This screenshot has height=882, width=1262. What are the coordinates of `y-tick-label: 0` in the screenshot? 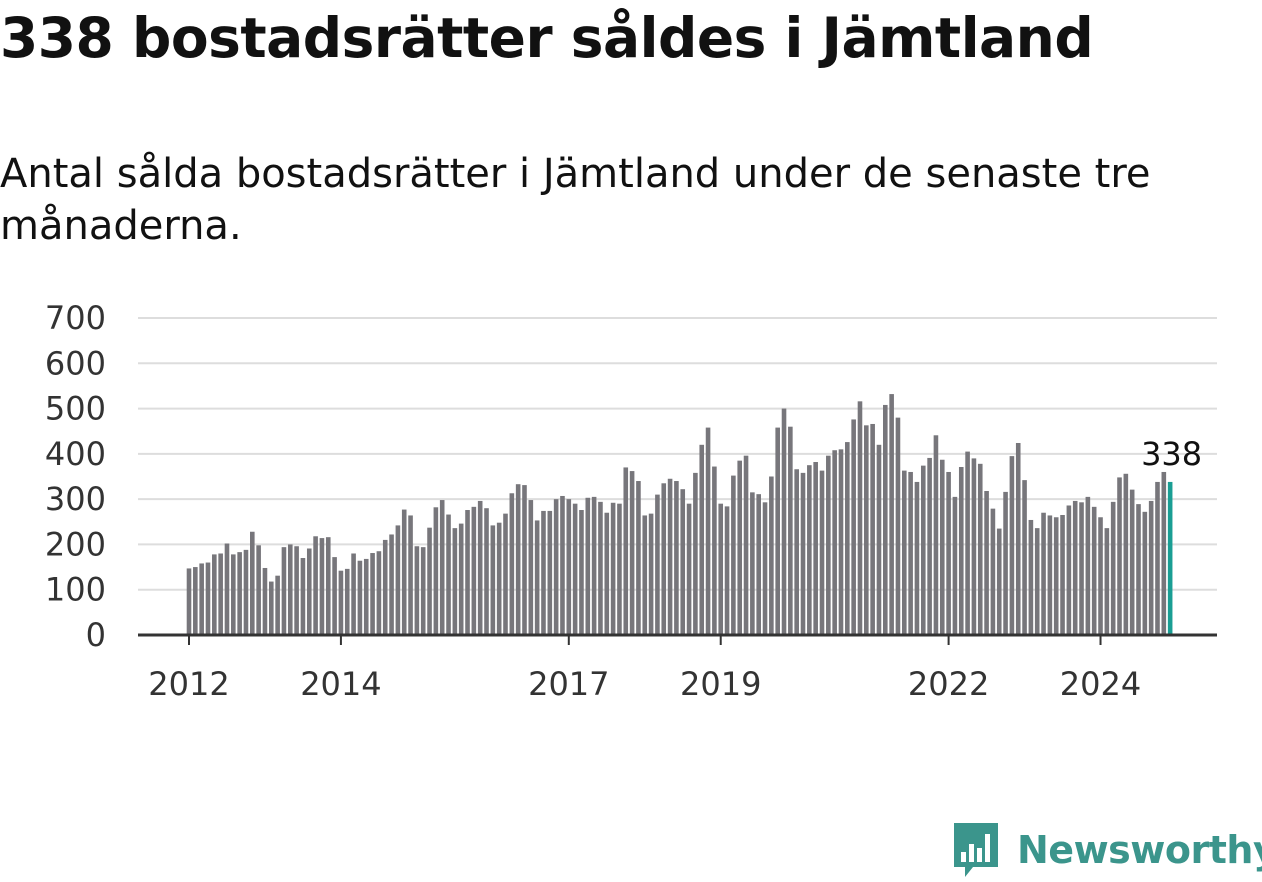 It's located at (96, 635).